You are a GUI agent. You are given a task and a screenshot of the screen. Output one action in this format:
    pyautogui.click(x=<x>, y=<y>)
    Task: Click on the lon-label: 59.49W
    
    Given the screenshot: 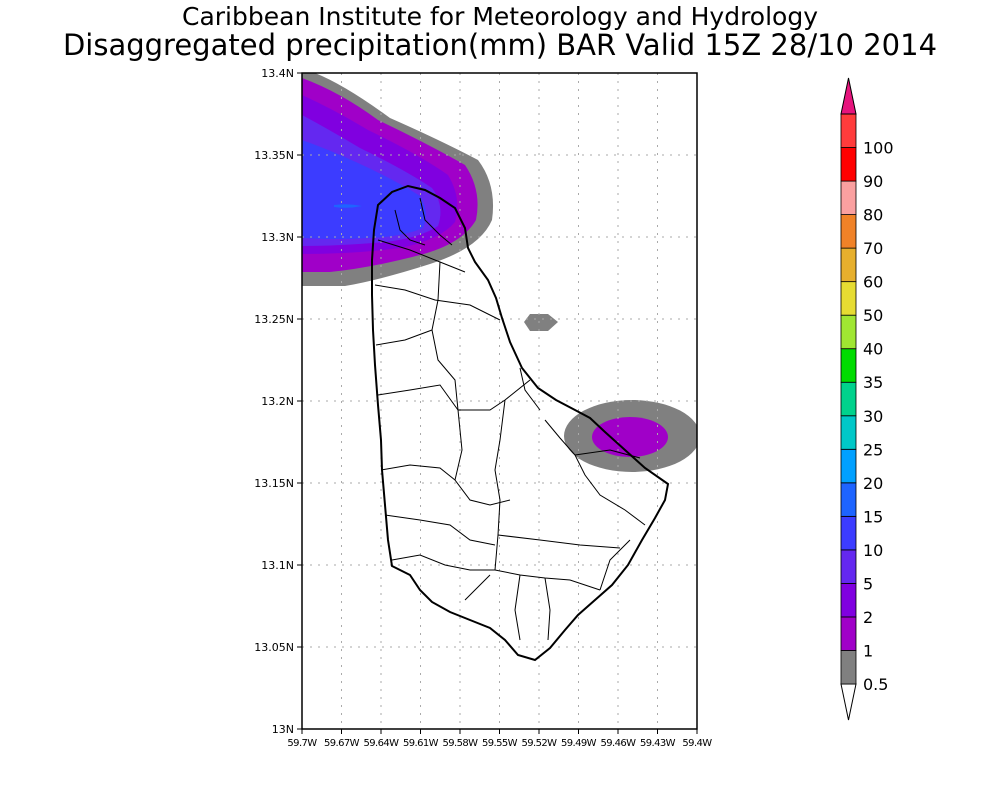 What is the action you would take?
    pyautogui.click(x=579, y=743)
    